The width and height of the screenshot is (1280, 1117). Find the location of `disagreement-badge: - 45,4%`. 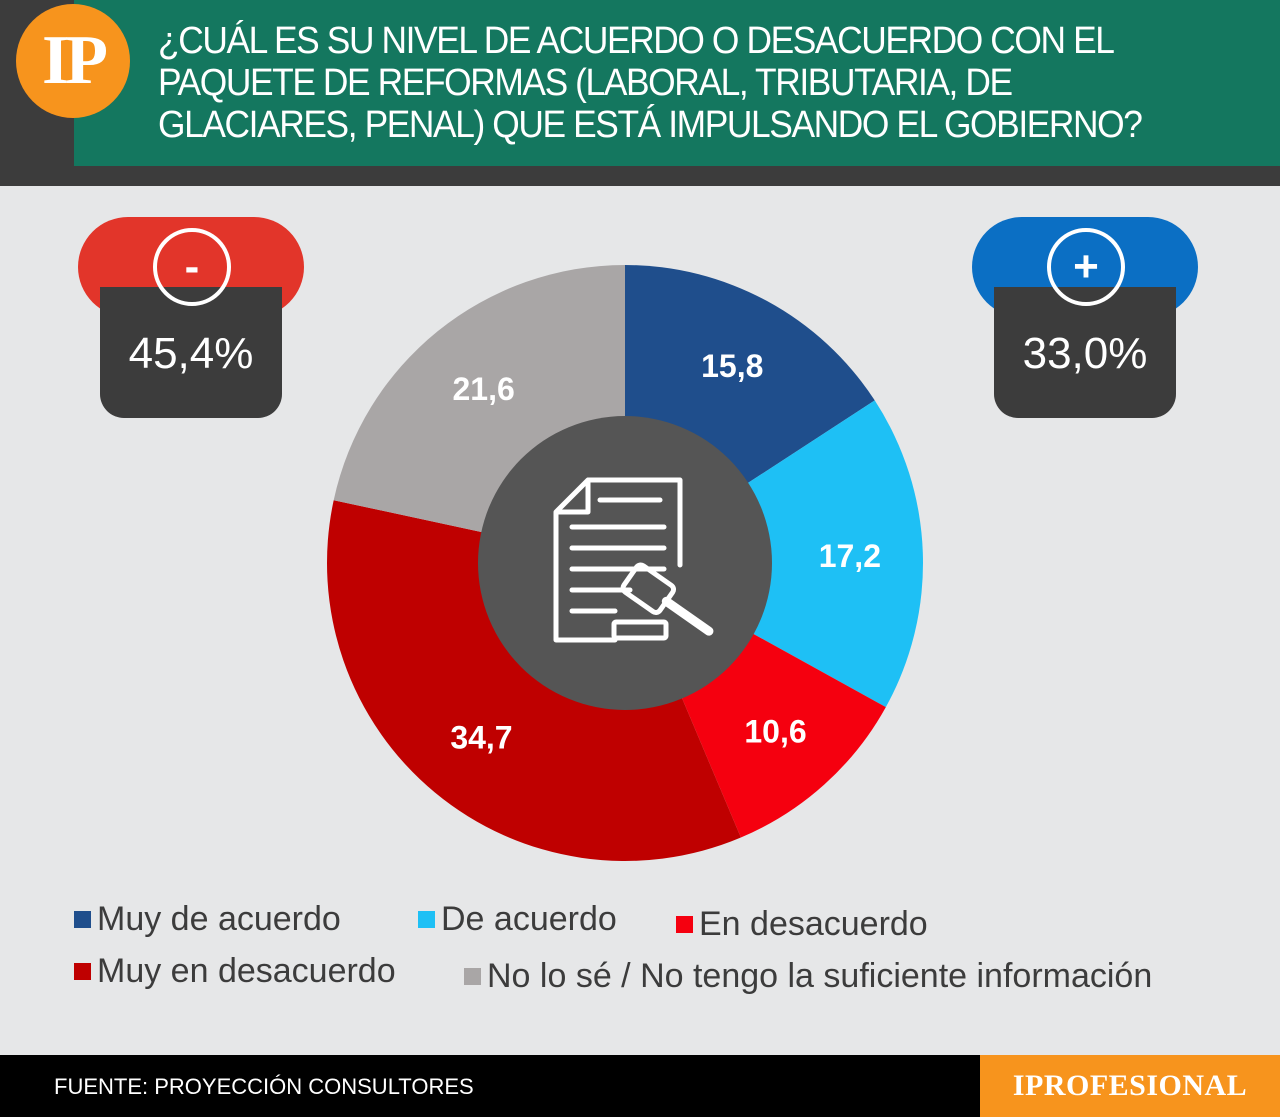

disagreement-badge: - 45,4% is located at coordinates (191, 318).